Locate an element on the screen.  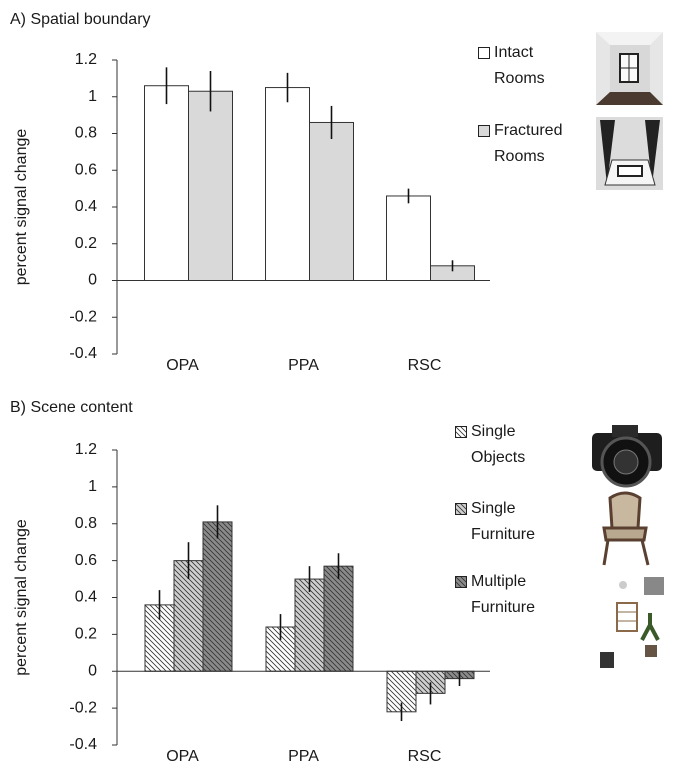
photo-furniture is located at coordinates (632, 622).